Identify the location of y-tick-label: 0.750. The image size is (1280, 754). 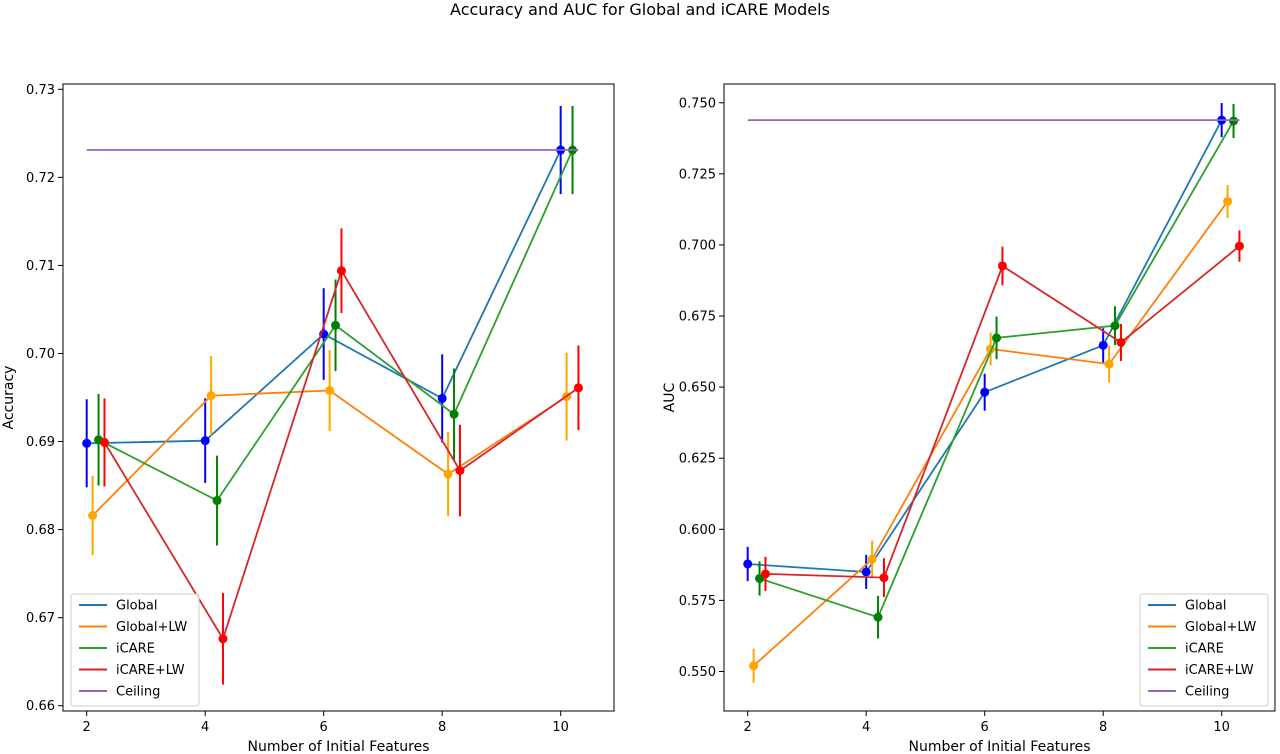
(697, 103).